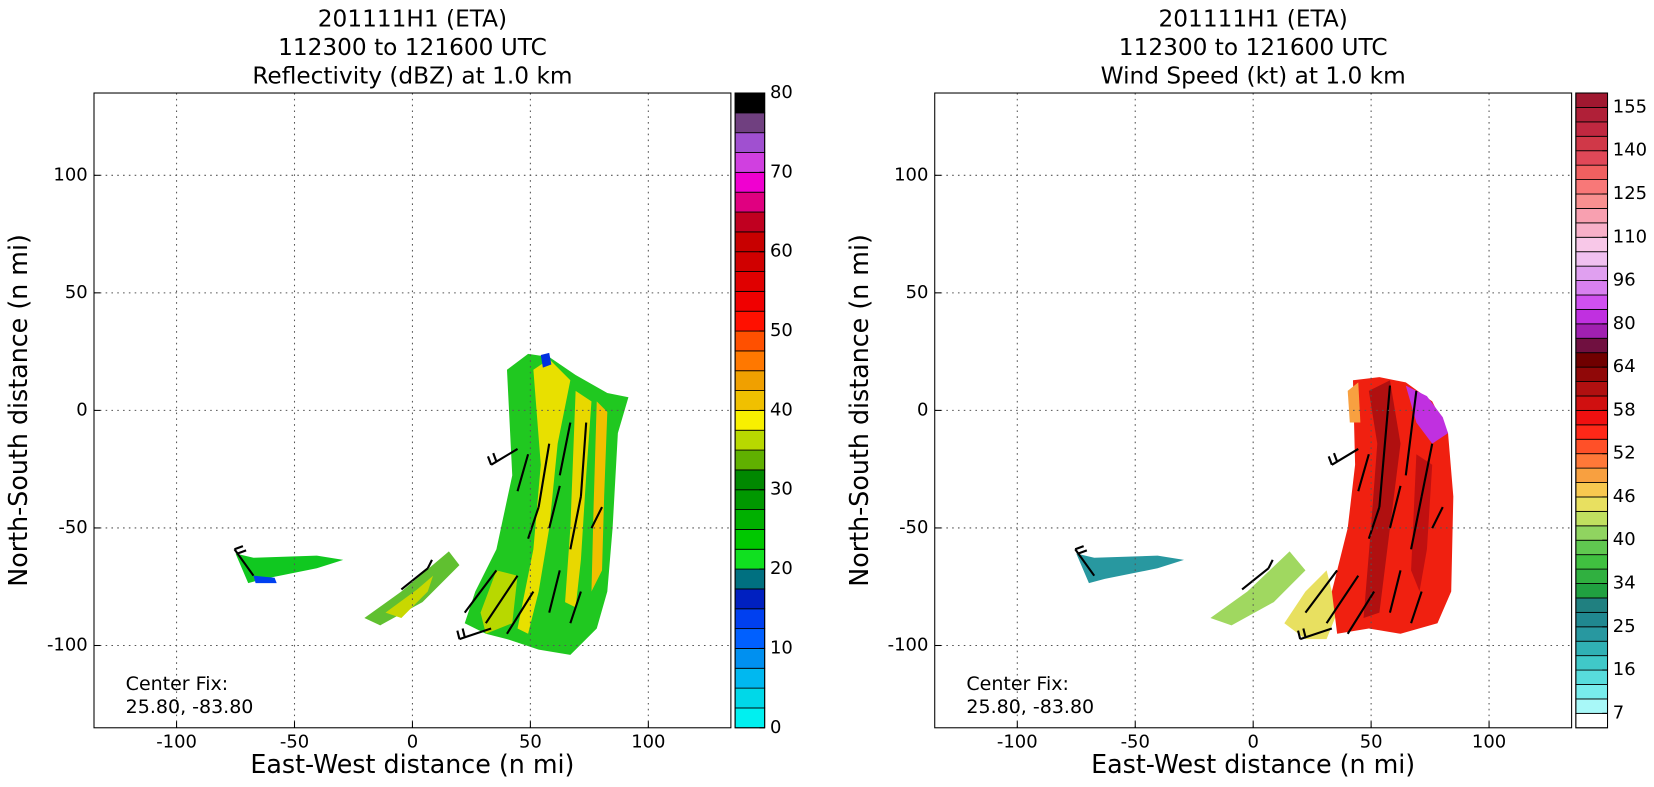 The image size is (1654, 787). Describe the element at coordinates (781, 330) in the screenshot. I see `colorbar-tick-label: 50` at that location.